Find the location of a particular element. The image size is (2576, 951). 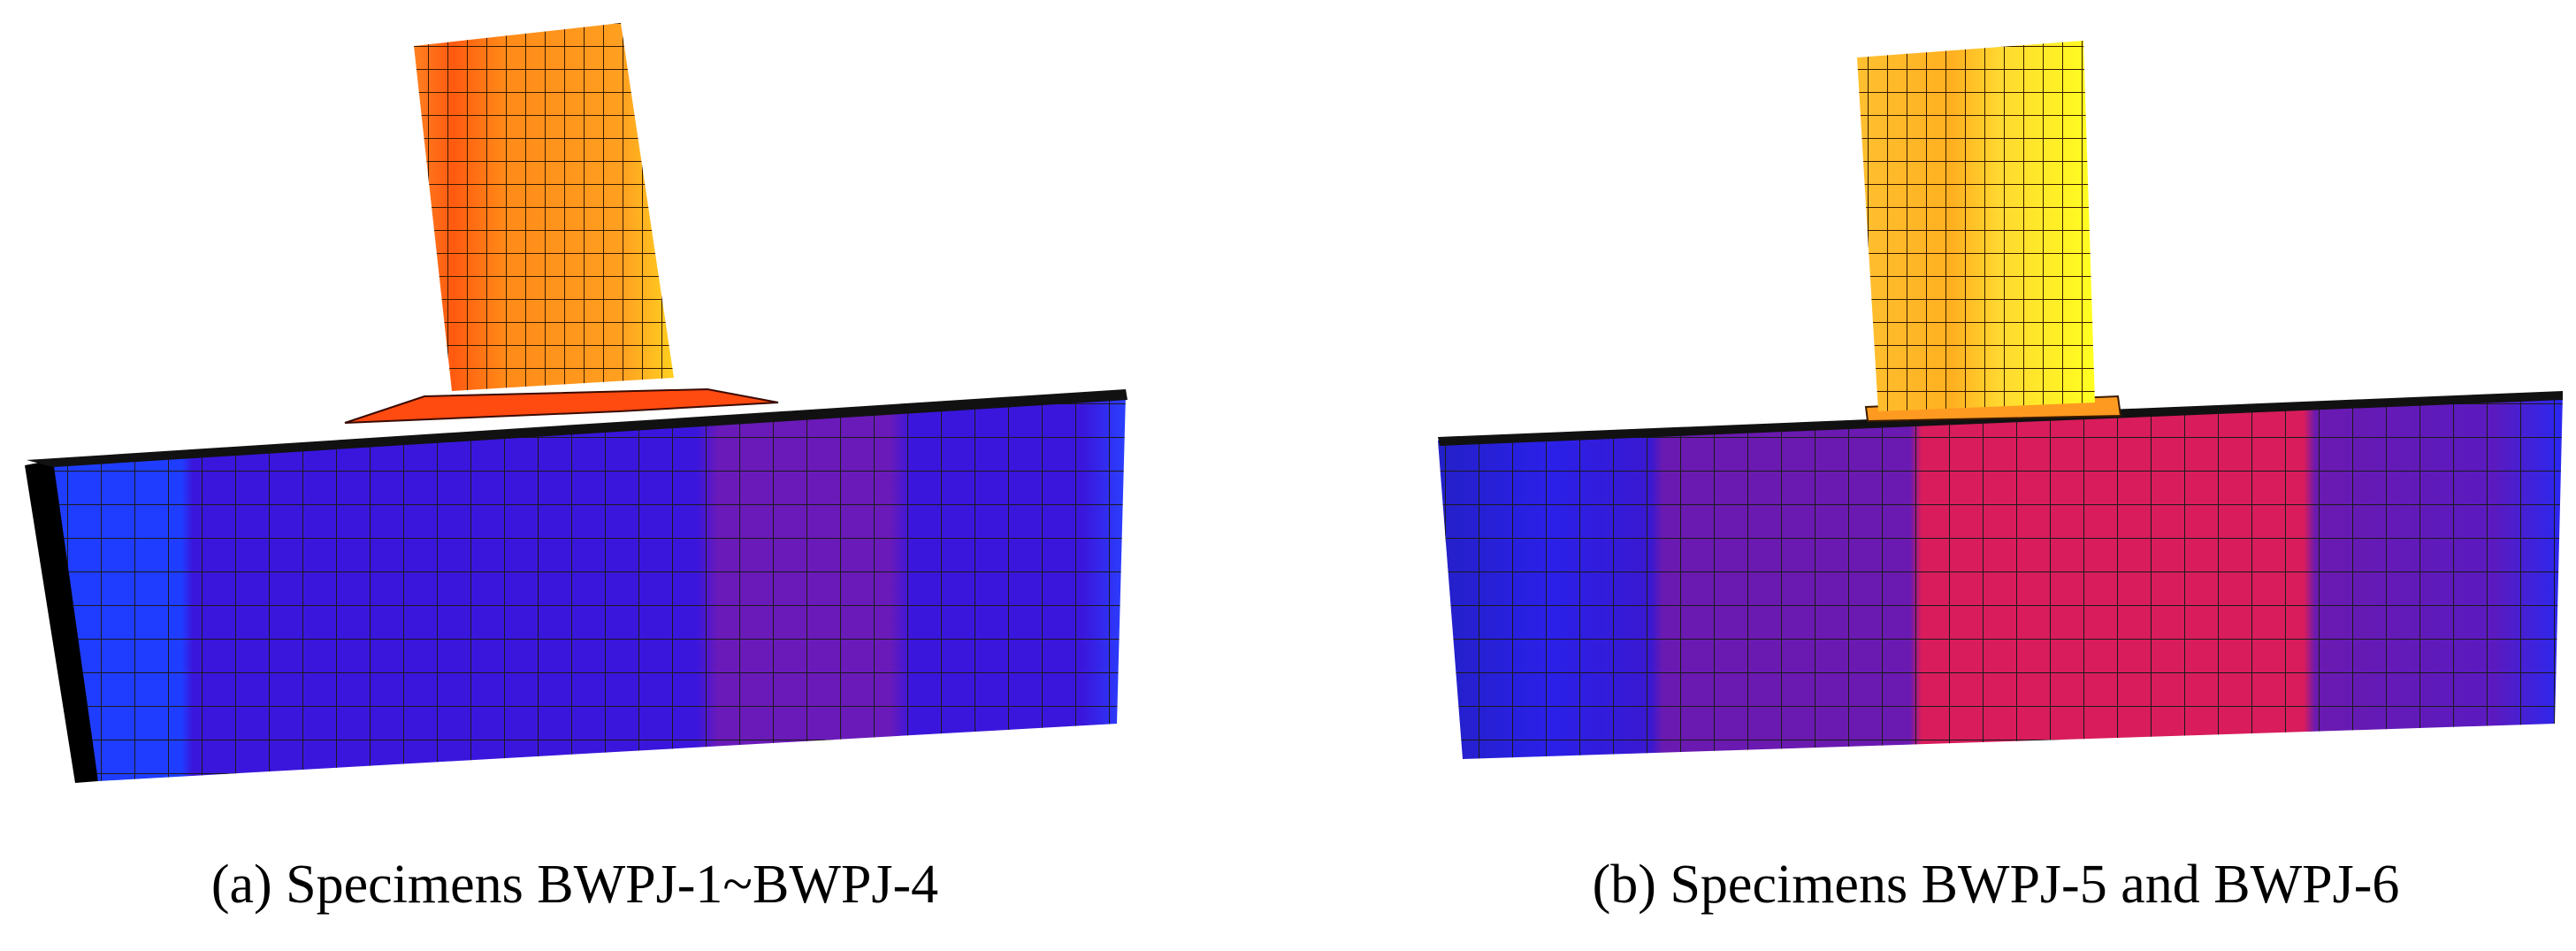

flange is located at coordinates (561, 405).